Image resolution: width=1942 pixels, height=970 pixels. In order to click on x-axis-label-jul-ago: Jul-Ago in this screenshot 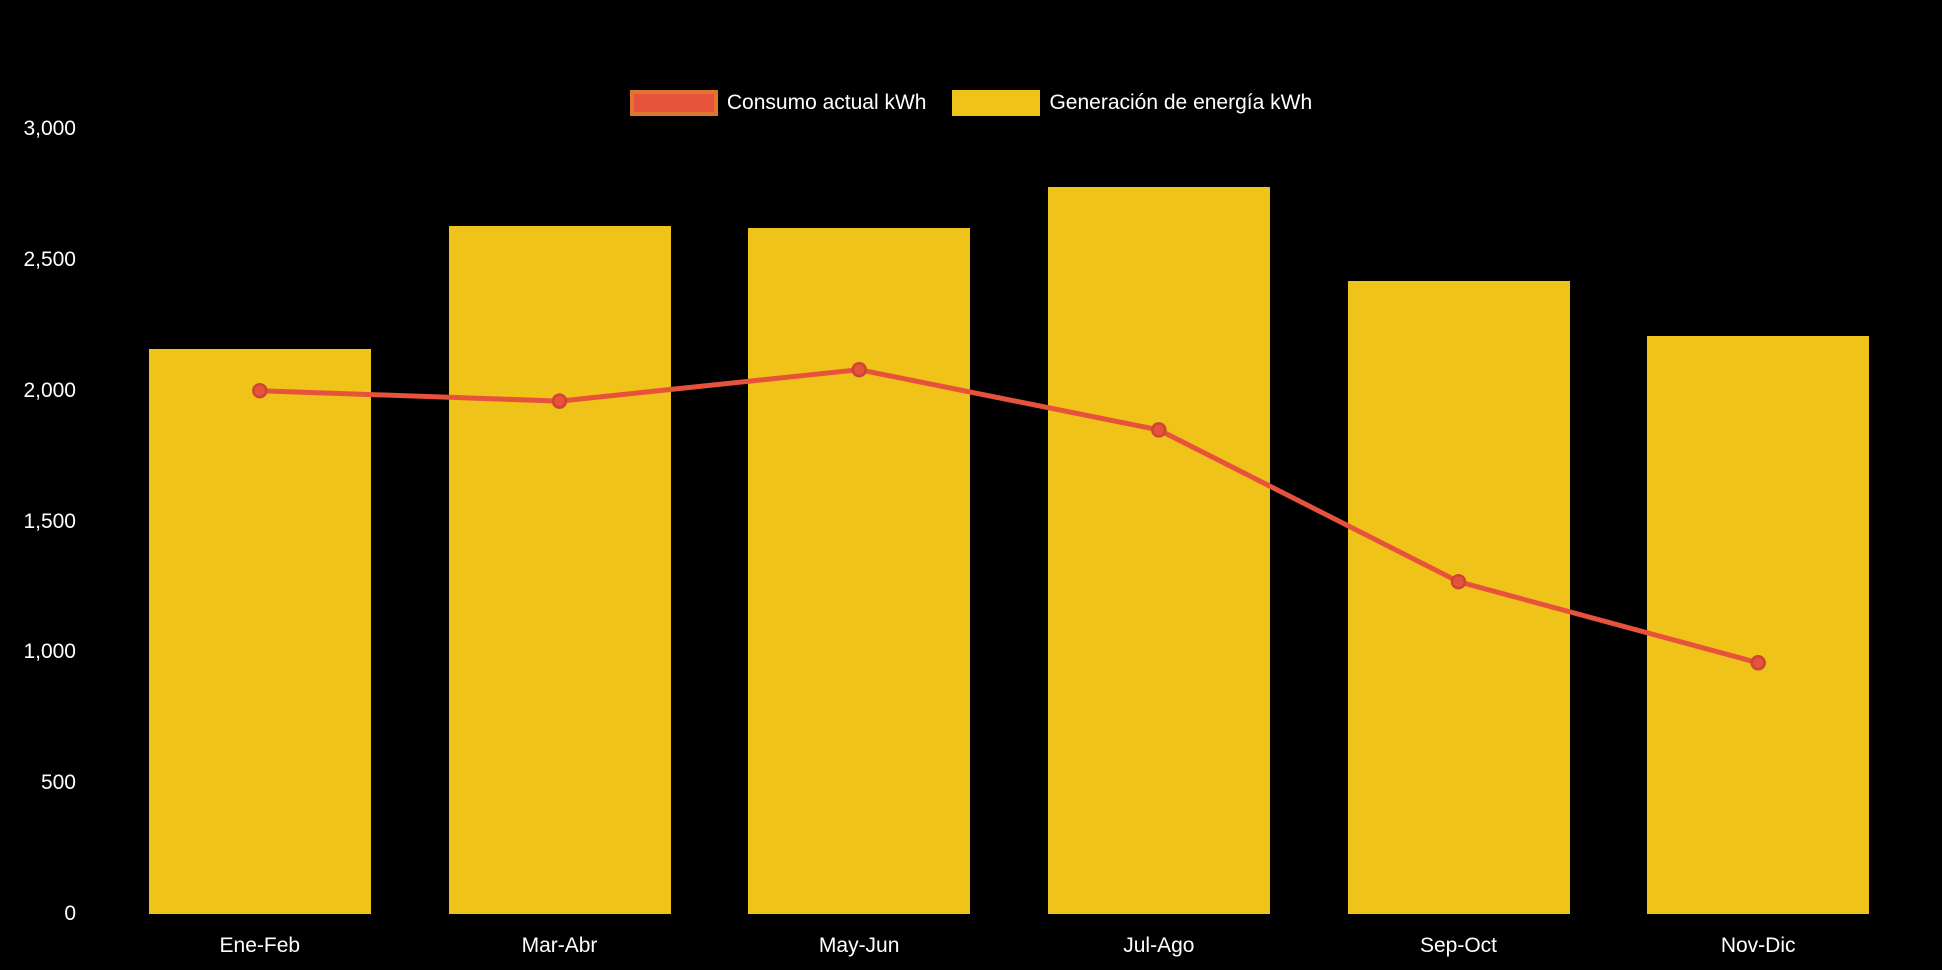, I will do `click(1159, 945)`.